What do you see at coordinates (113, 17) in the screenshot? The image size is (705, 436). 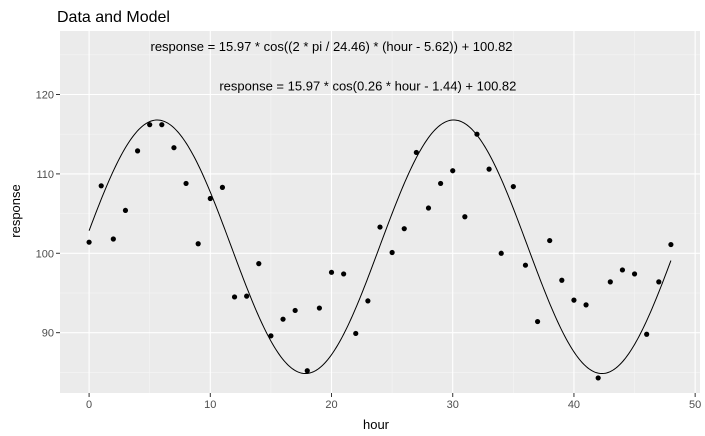 I see `chart-title: Data and Model` at bounding box center [113, 17].